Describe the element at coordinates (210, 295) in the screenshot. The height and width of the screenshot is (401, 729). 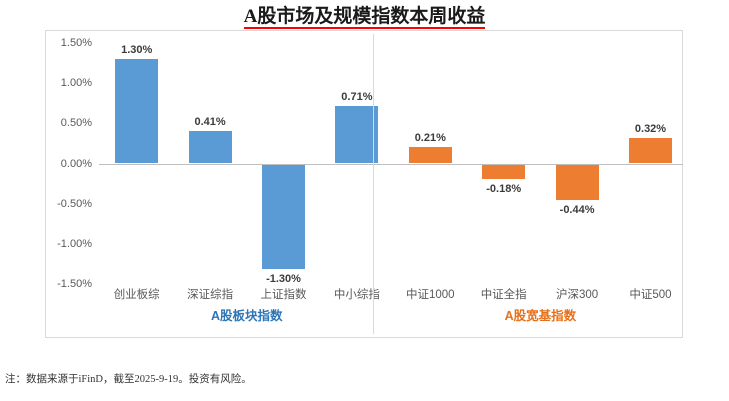
I see `category-label: 深证综指` at that location.